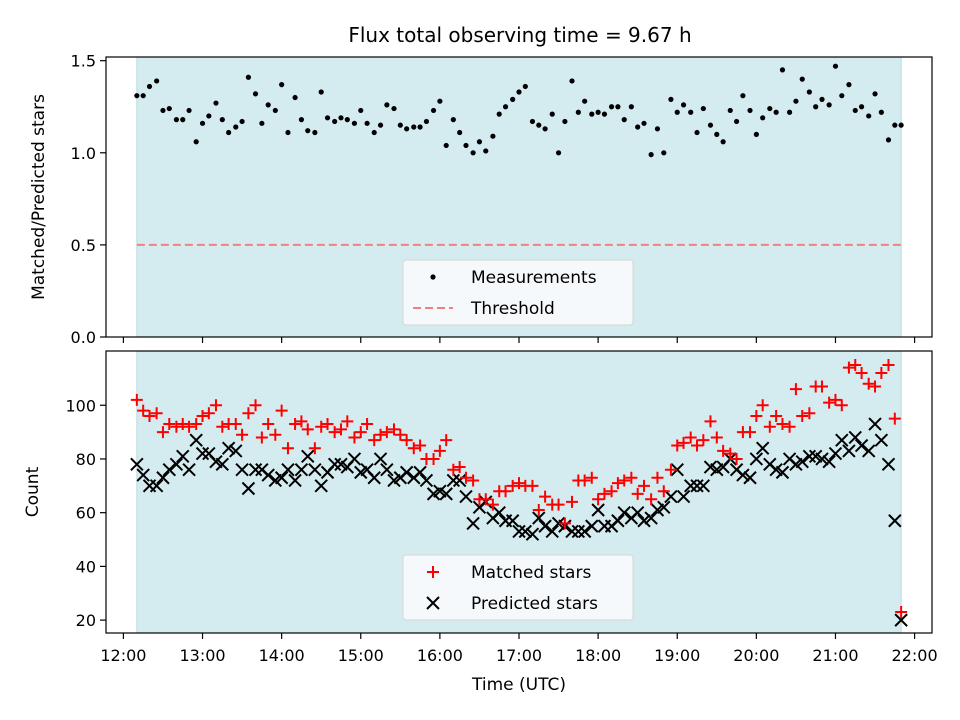  Describe the element at coordinates (80, 405) in the screenshot. I see `count-ytick-label: 100` at that location.